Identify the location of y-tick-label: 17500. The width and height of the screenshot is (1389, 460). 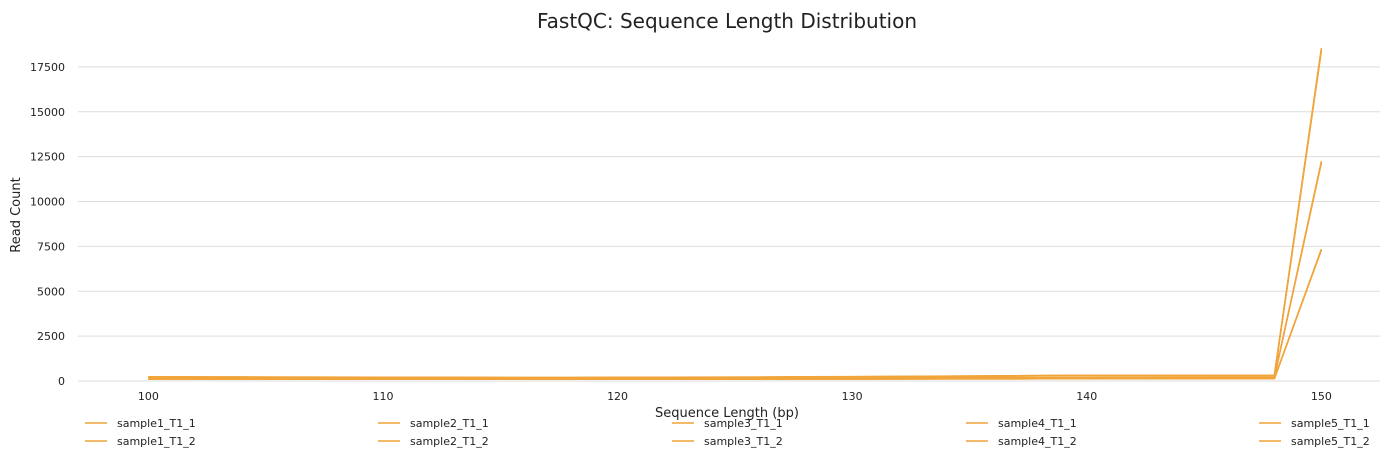
(47, 67).